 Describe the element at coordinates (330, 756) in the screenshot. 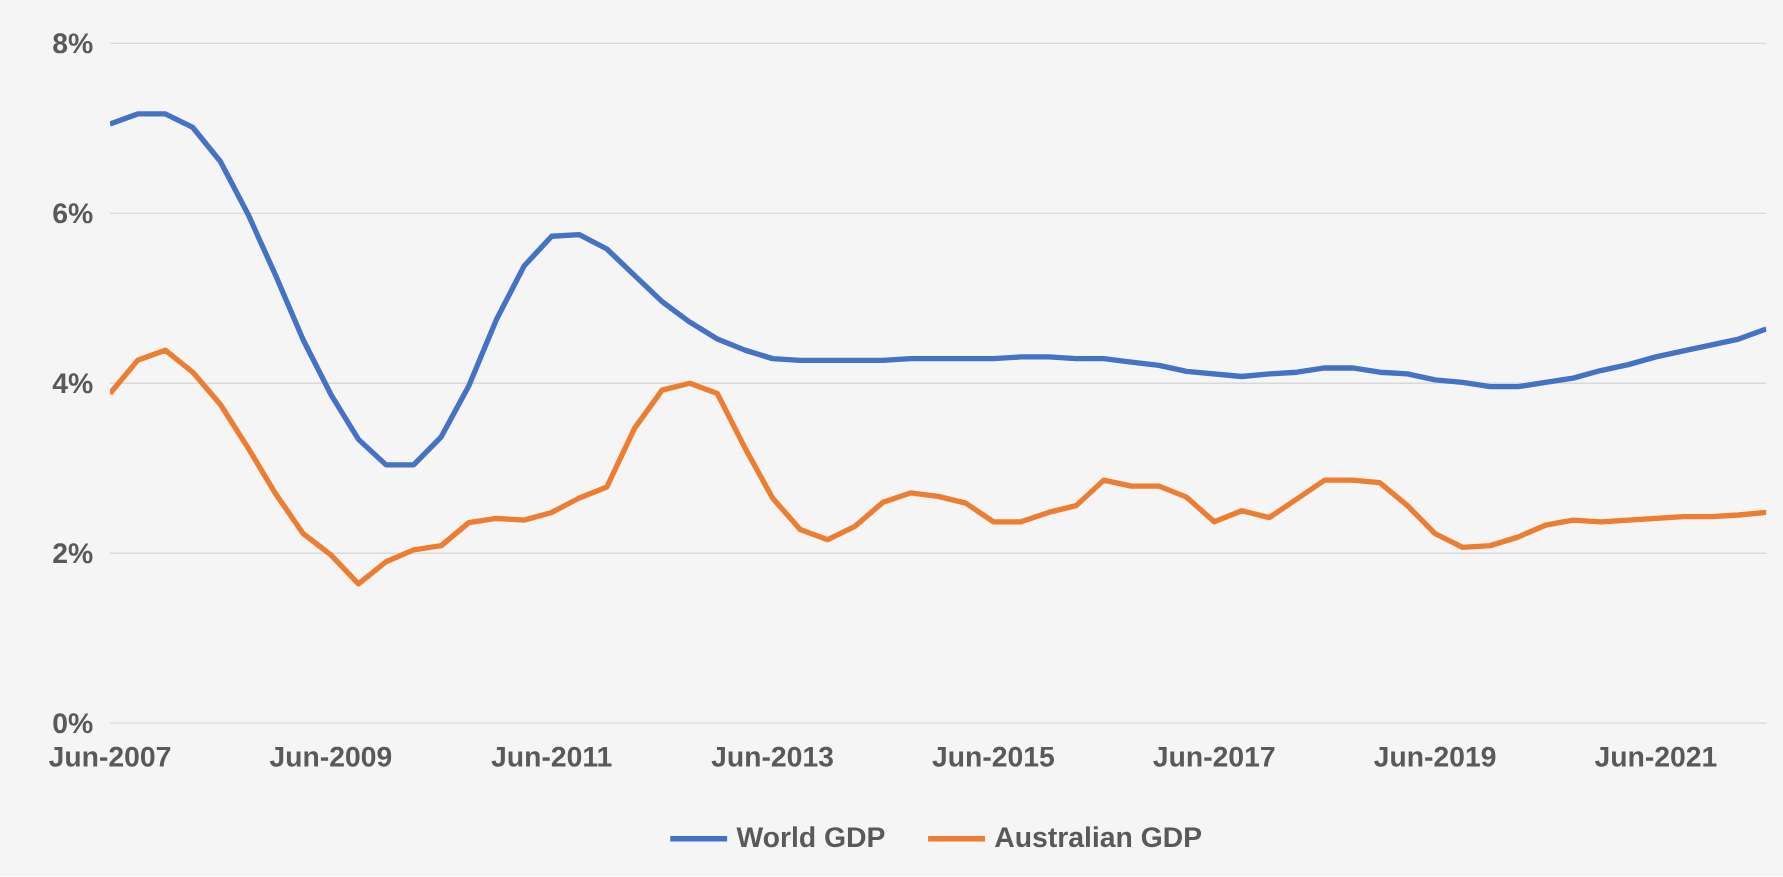

I see `x-tick-label: Jun-2009` at that location.